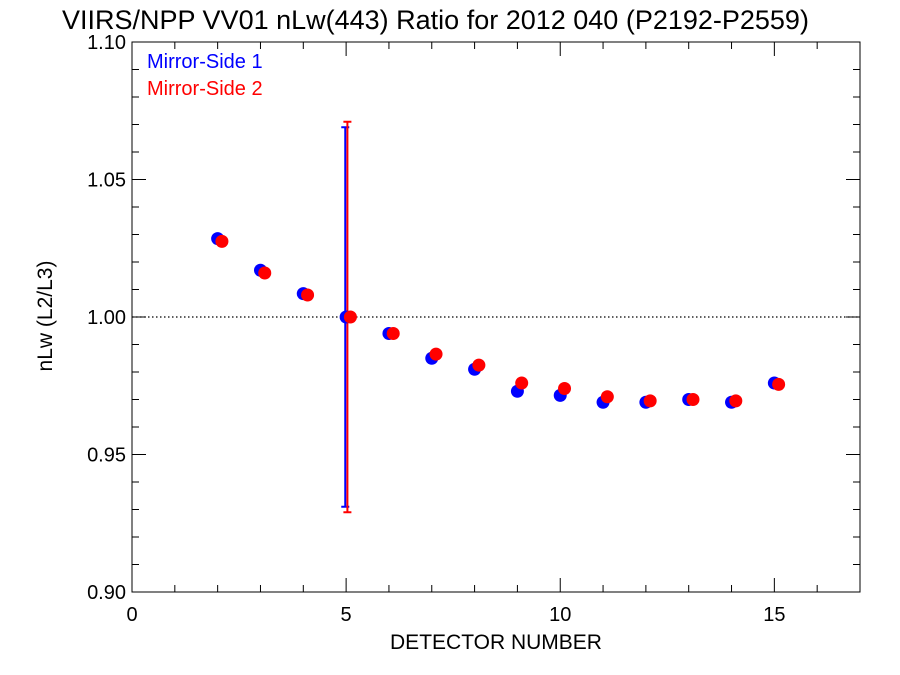  What do you see at coordinates (774, 615) in the screenshot?
I see `x-tick-label: 15` at bounding box center [774, 615].